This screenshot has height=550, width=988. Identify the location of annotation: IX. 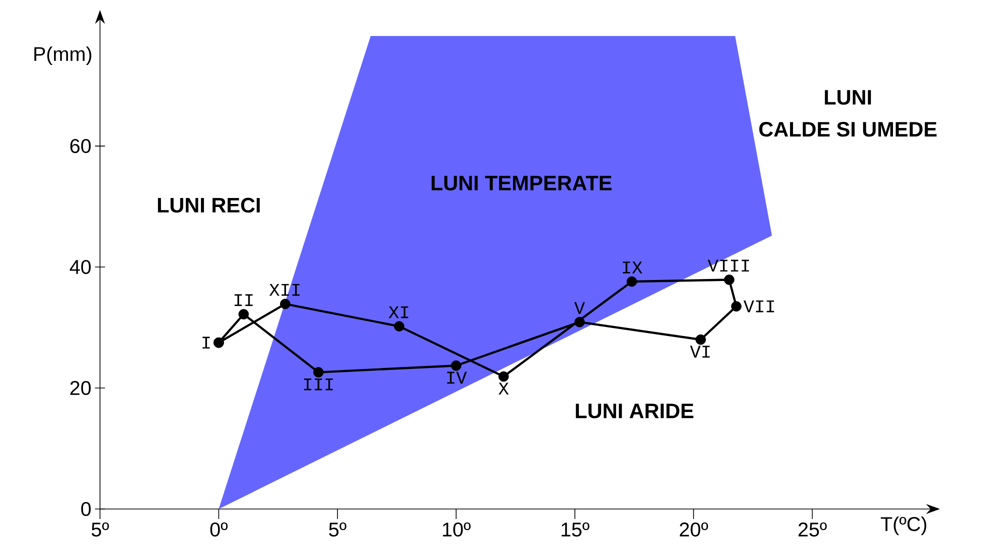
(632, 268).